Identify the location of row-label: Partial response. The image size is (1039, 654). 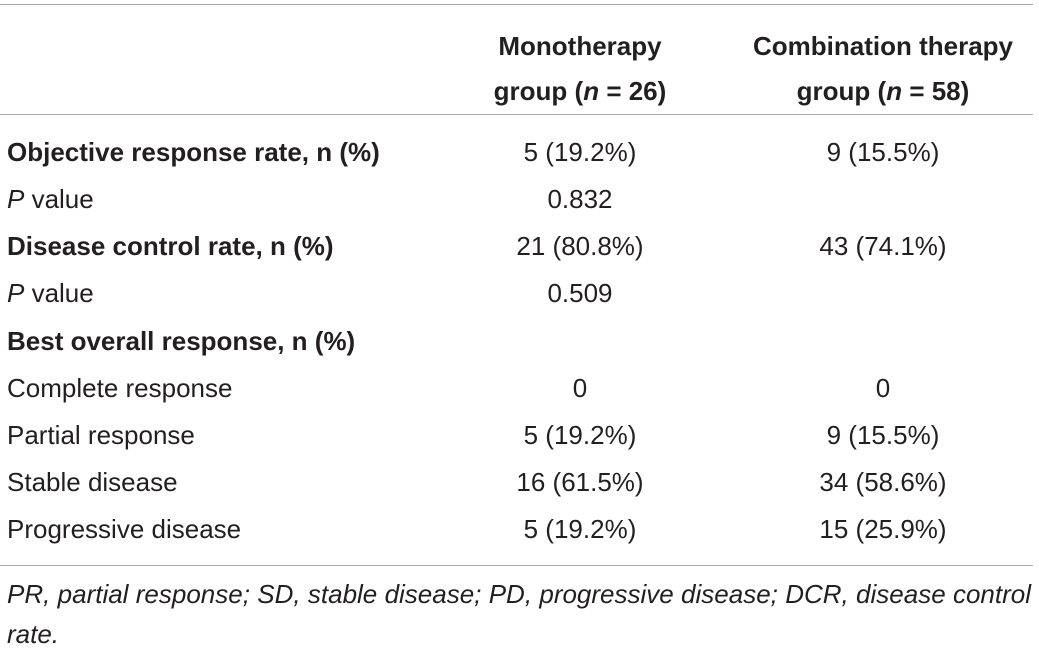
(101, 435).